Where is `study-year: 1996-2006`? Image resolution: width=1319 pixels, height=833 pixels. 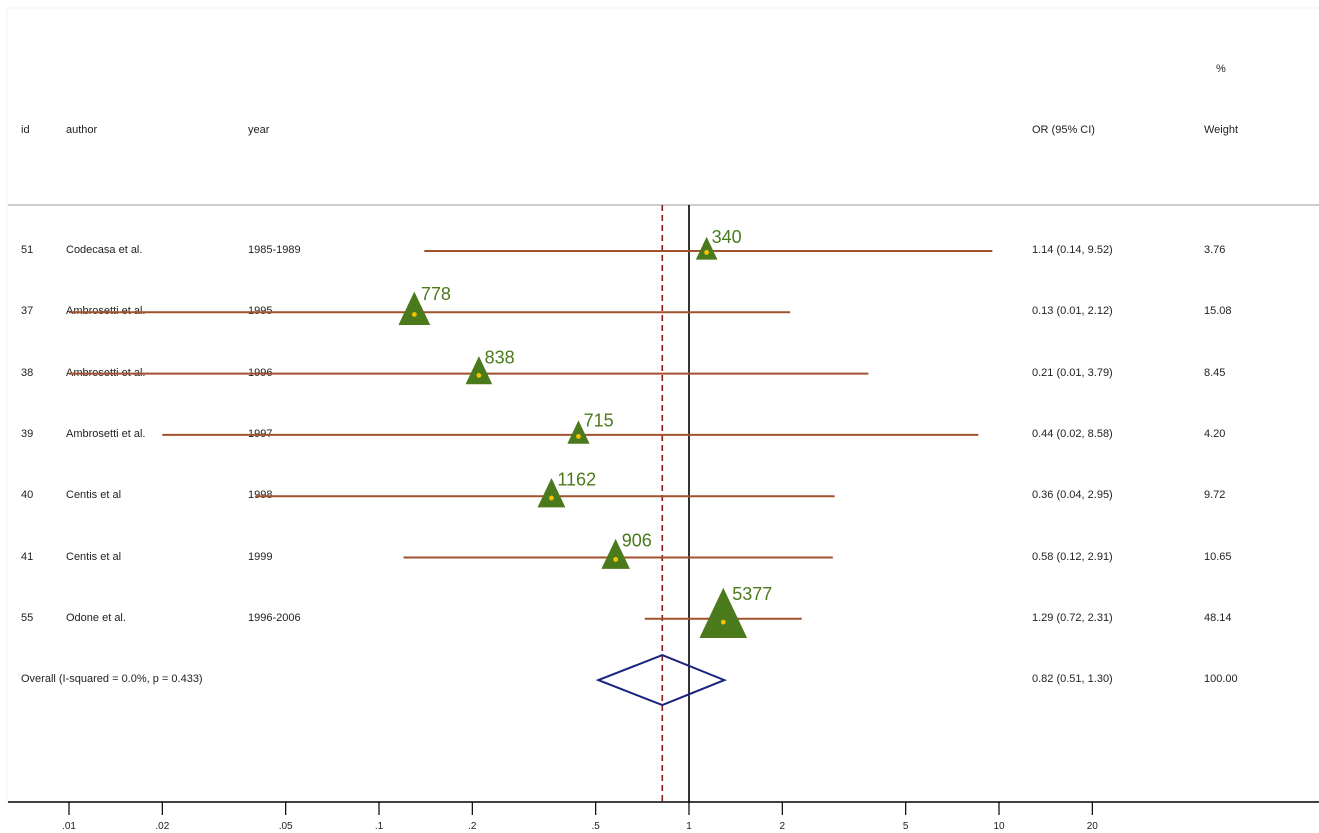 study-year: 1996-2006 is located at coordinates (274, 617).